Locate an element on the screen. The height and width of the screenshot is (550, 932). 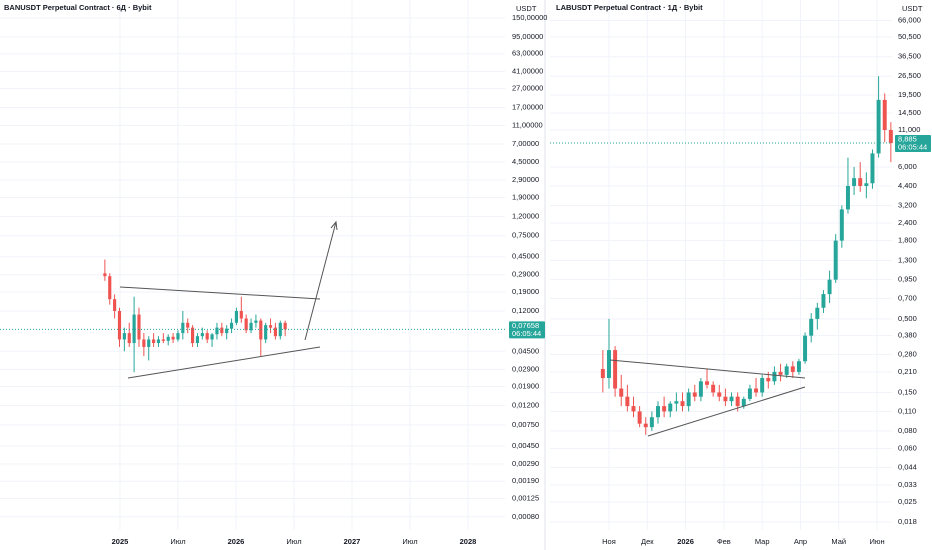
y-tick-label: 0,00190 is located at coordinates (525, 480).